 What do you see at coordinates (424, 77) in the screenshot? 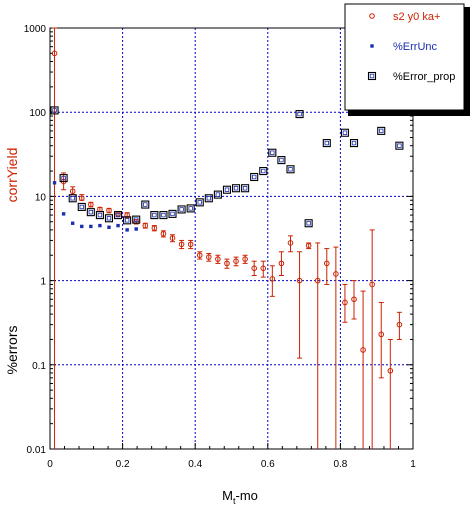
I see `legend-label: %Error_prop` at bounding box center [424, 77].